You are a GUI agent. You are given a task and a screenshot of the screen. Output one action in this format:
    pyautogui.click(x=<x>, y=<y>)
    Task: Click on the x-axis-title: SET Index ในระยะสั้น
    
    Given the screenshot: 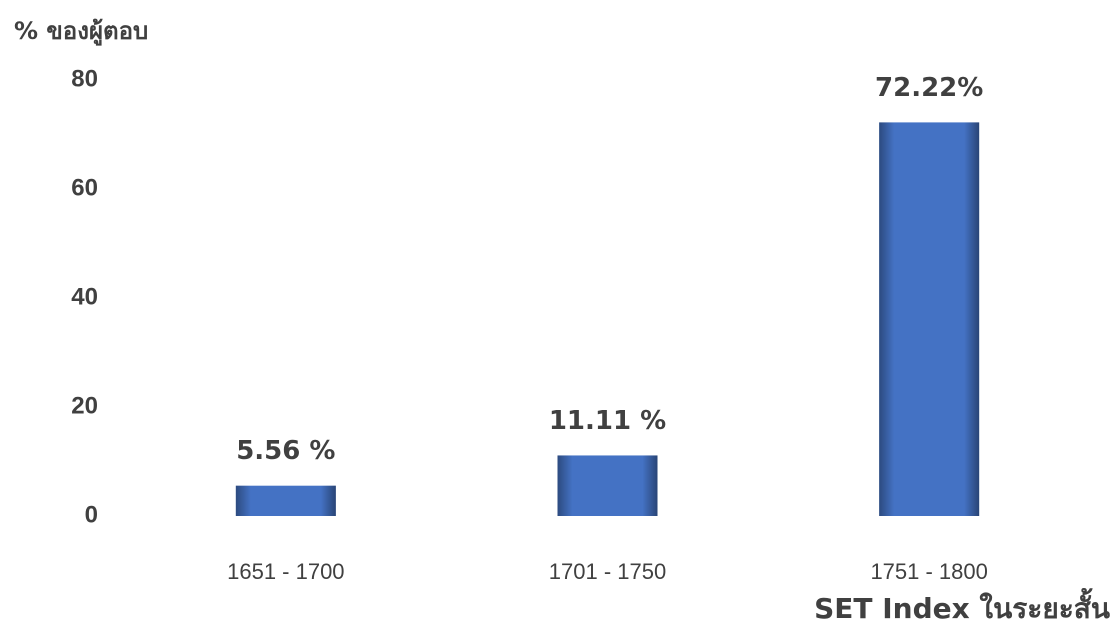 What is the action you would take?
    pyautogui.click(x=962, y=606)
    